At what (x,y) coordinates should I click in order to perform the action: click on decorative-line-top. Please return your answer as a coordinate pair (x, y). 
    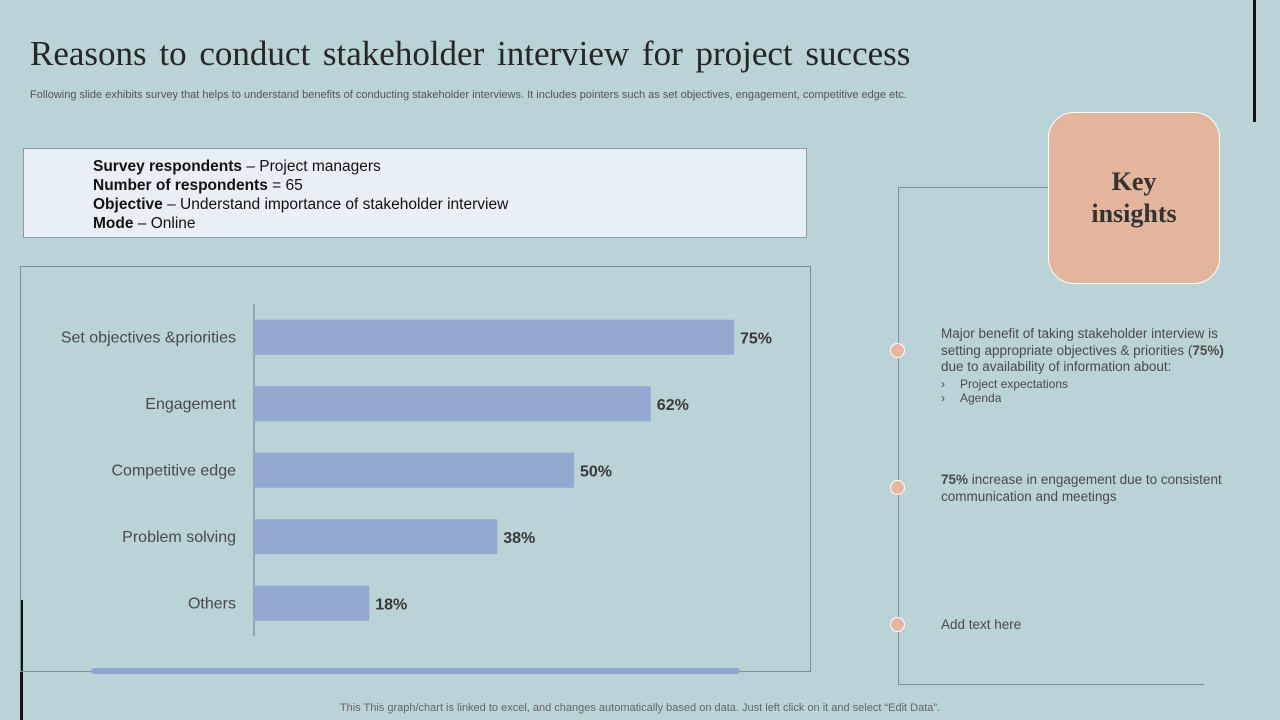
    Looking at the image, I should click on (1254, 61).